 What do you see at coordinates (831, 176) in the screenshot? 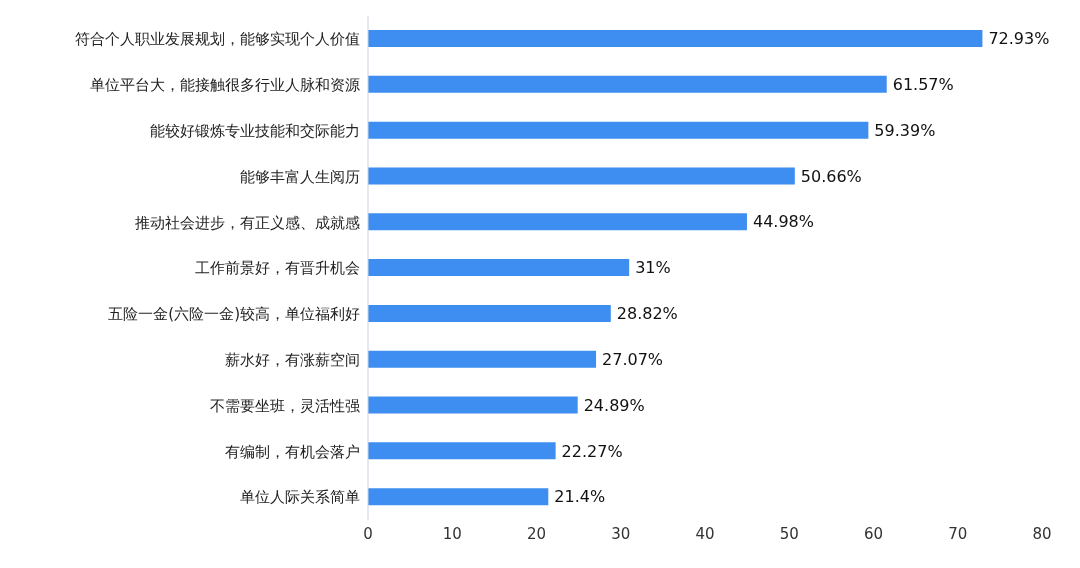
I see `data-label: 50.66%` at bounding box center [831, 176].